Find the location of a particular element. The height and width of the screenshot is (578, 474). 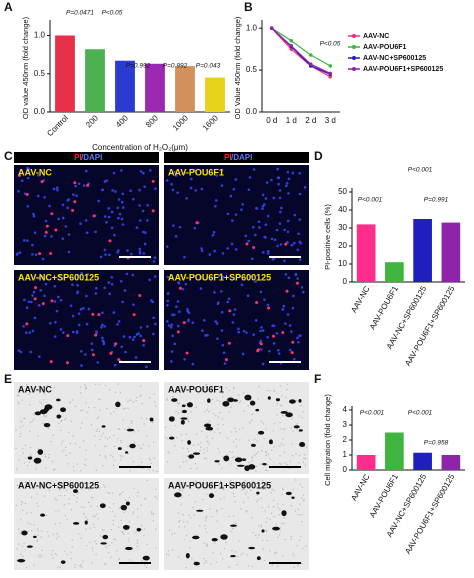

point is located at coordinates (271, 28).